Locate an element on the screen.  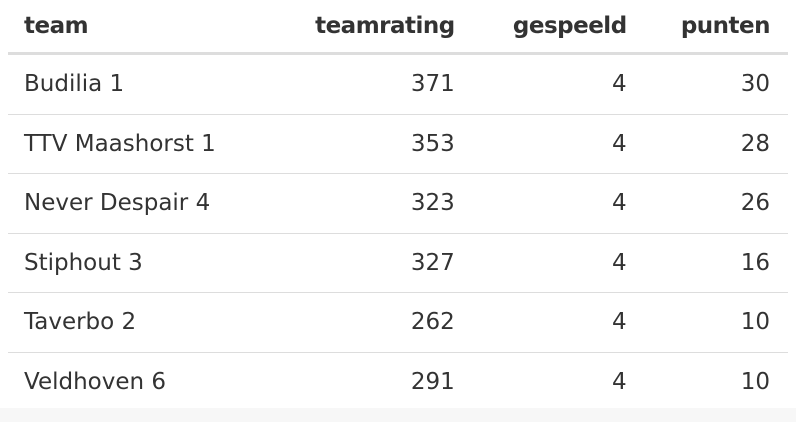
table-cell: Stiphout 3 is located at coordinates (139, 263).